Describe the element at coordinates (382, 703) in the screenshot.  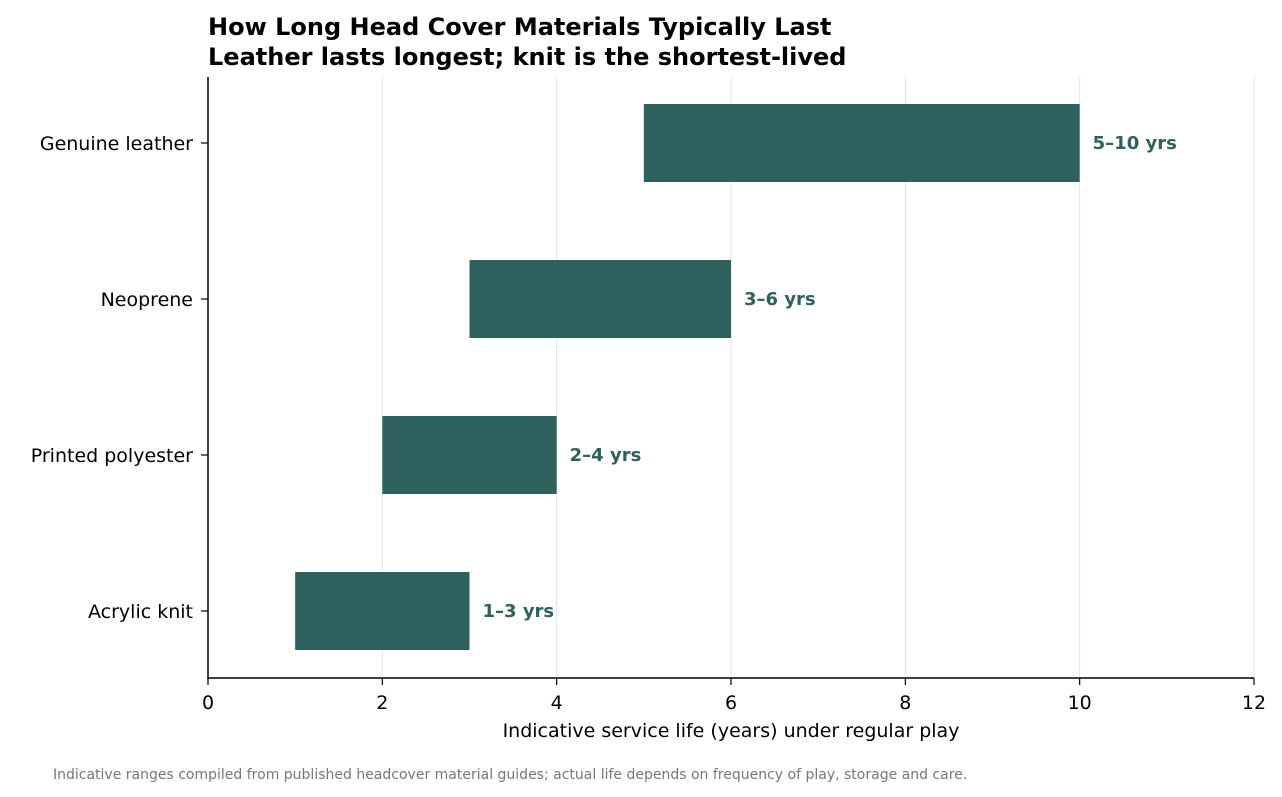
I see `x-tick-label: 2` at that location.